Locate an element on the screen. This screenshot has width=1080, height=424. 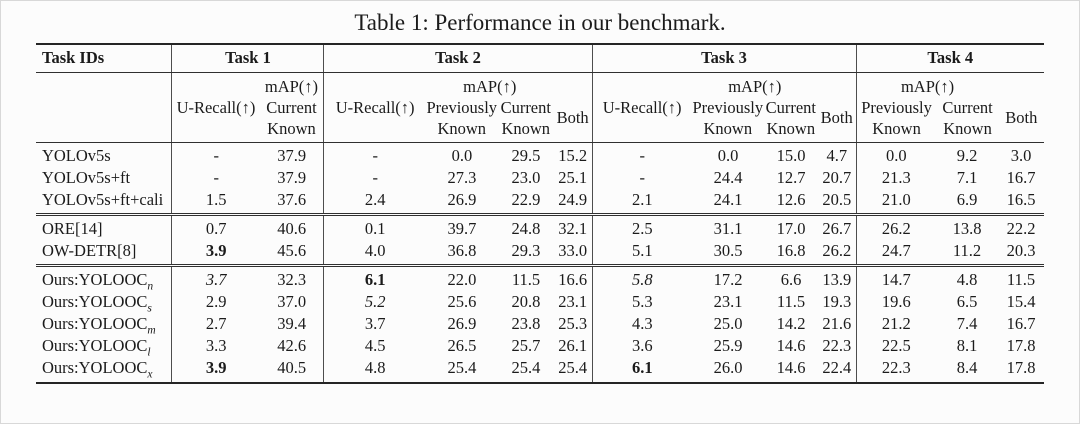
task1-map-subcols: Current Known is located at coordinates (291, 118).